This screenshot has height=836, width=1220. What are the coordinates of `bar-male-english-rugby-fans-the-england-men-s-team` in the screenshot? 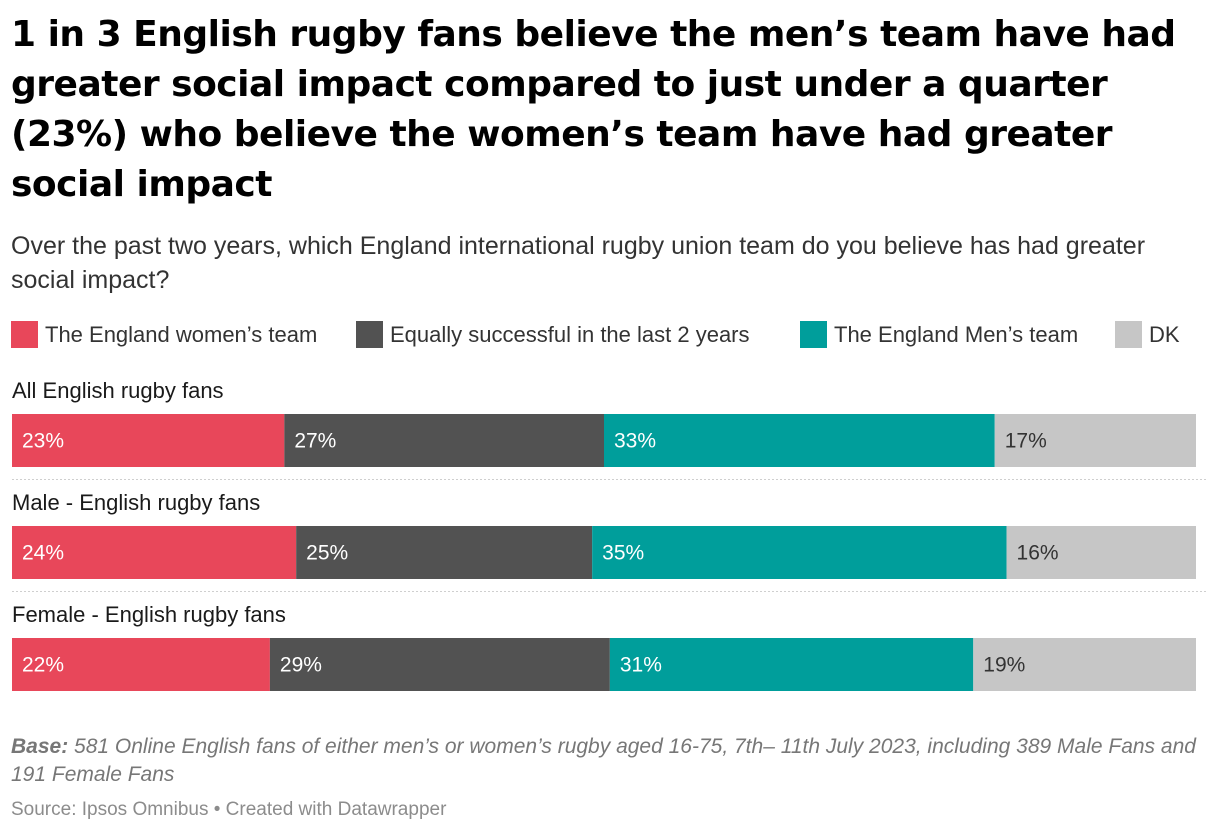 It's located at (799, 552).